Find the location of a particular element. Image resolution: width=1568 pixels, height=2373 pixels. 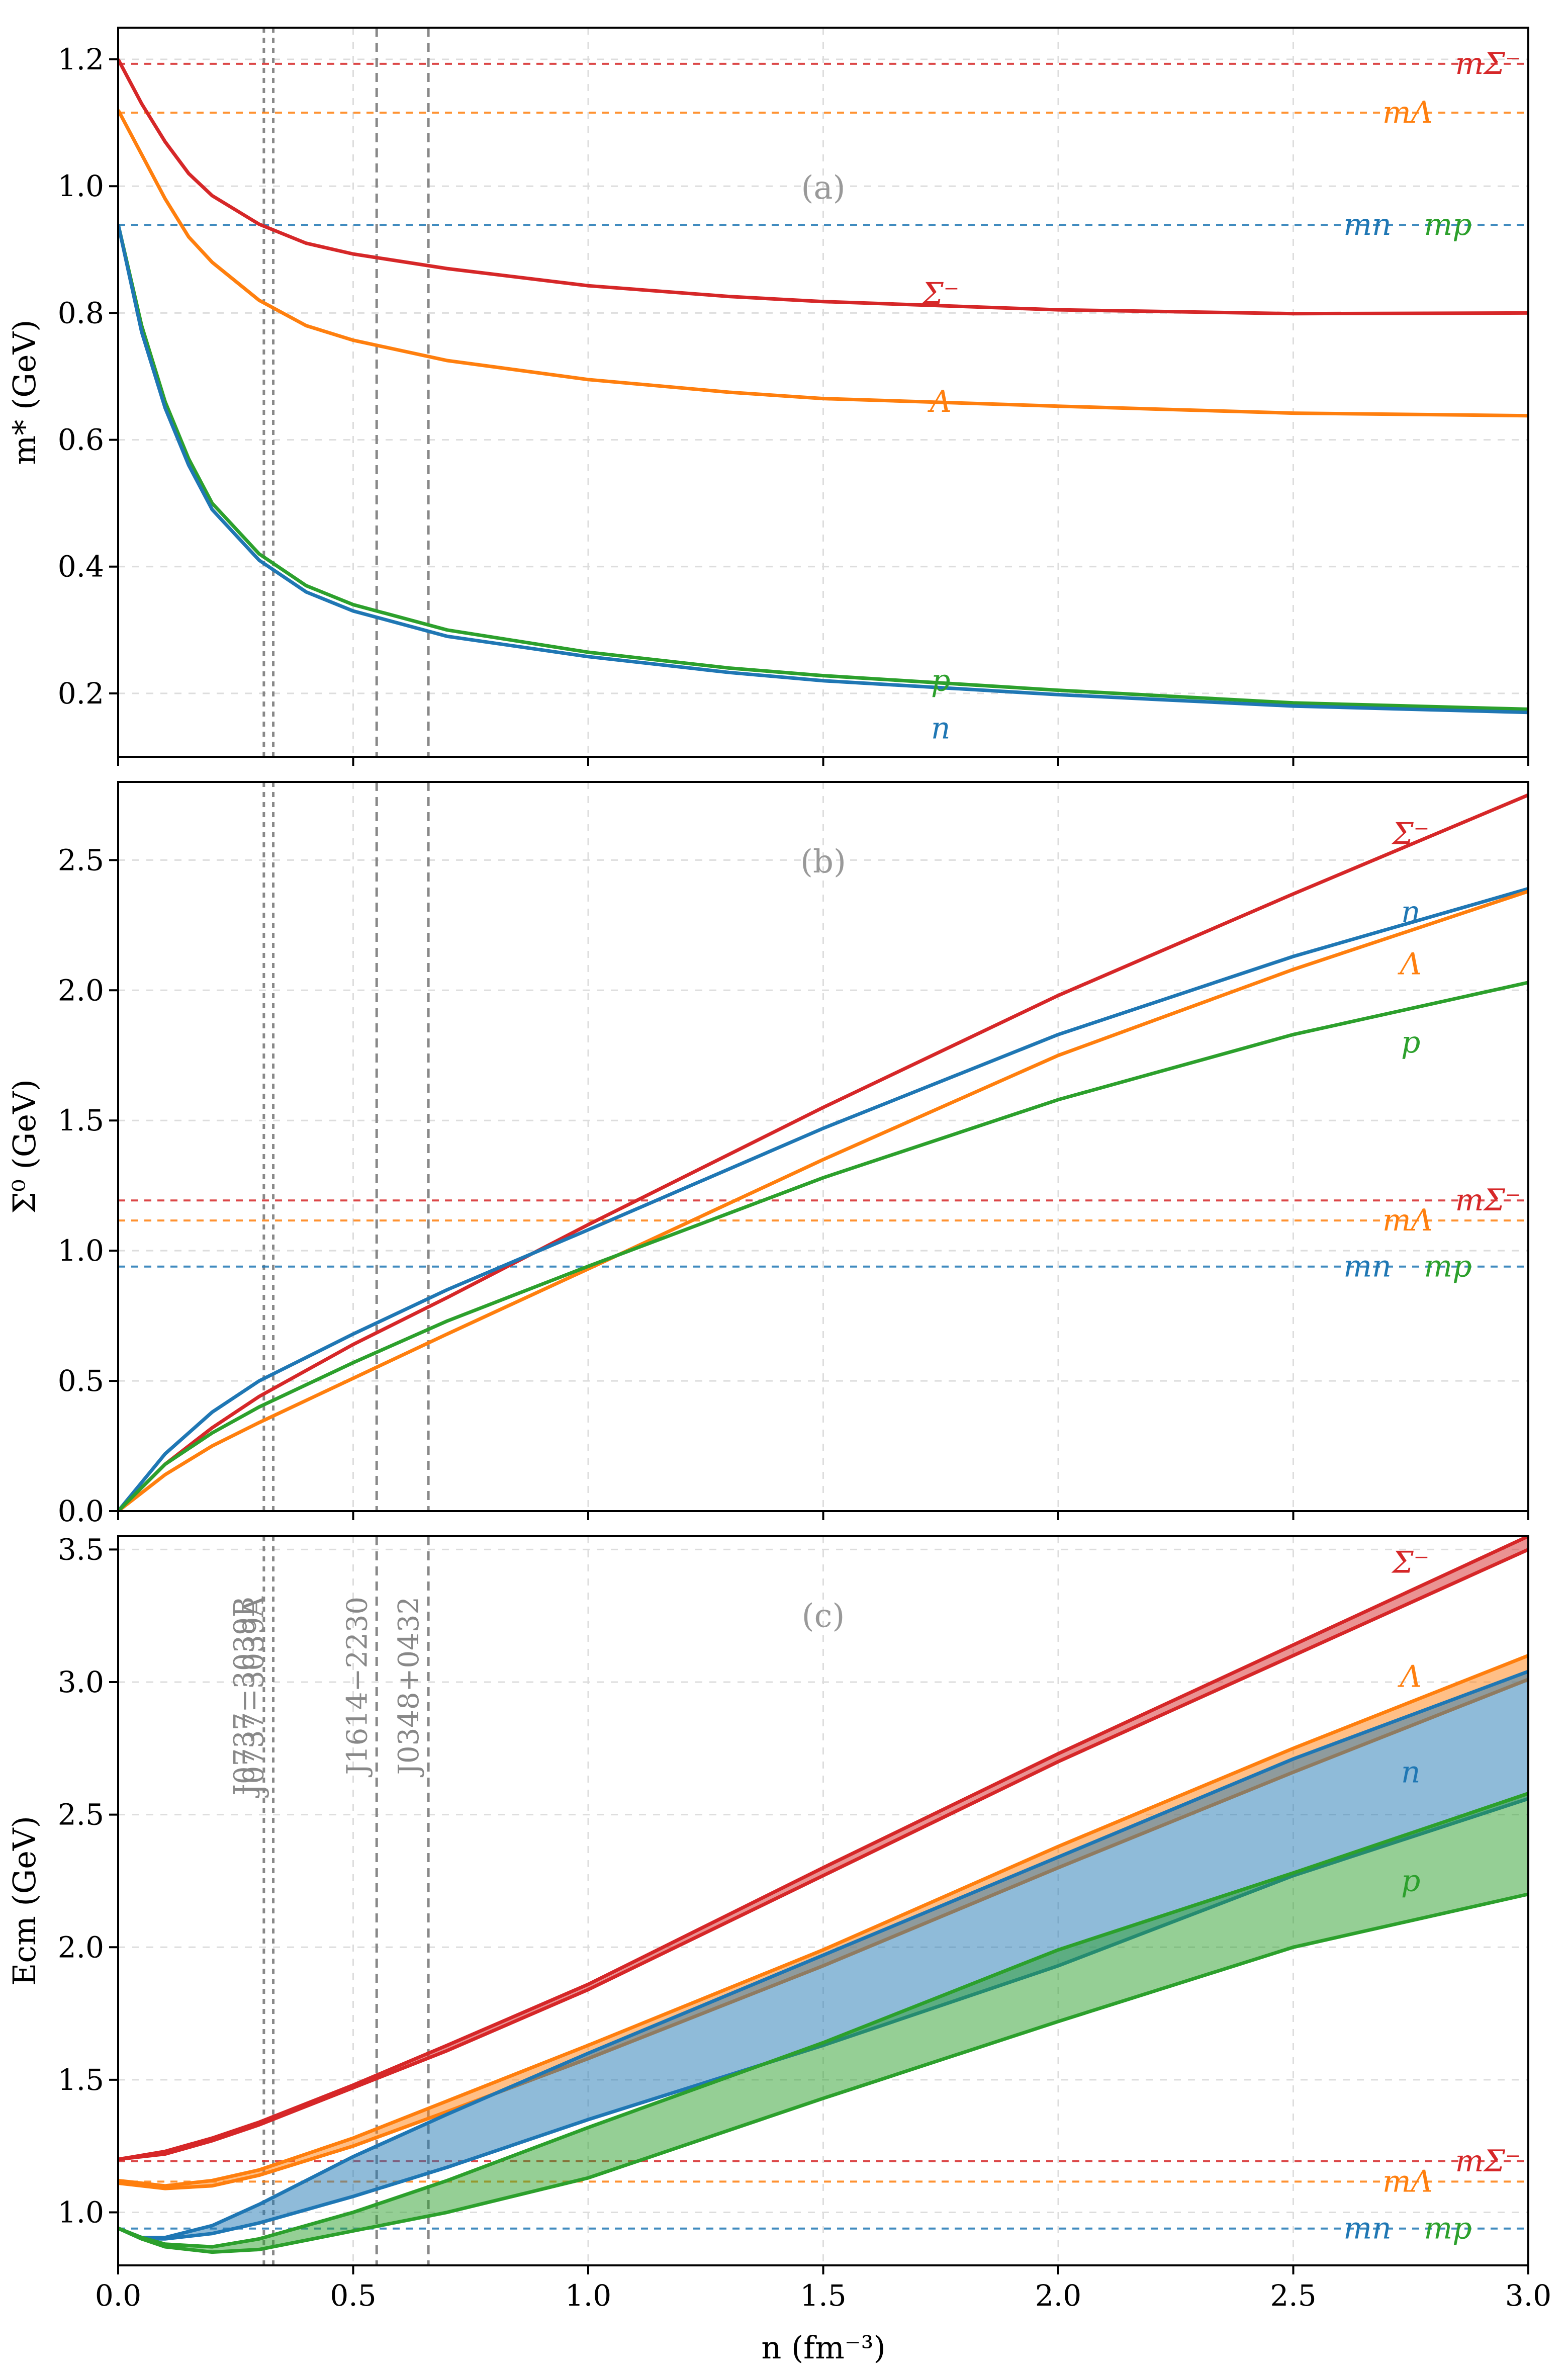

pulsar-label: J1614−2230 is located at coordinates (357, 1687).